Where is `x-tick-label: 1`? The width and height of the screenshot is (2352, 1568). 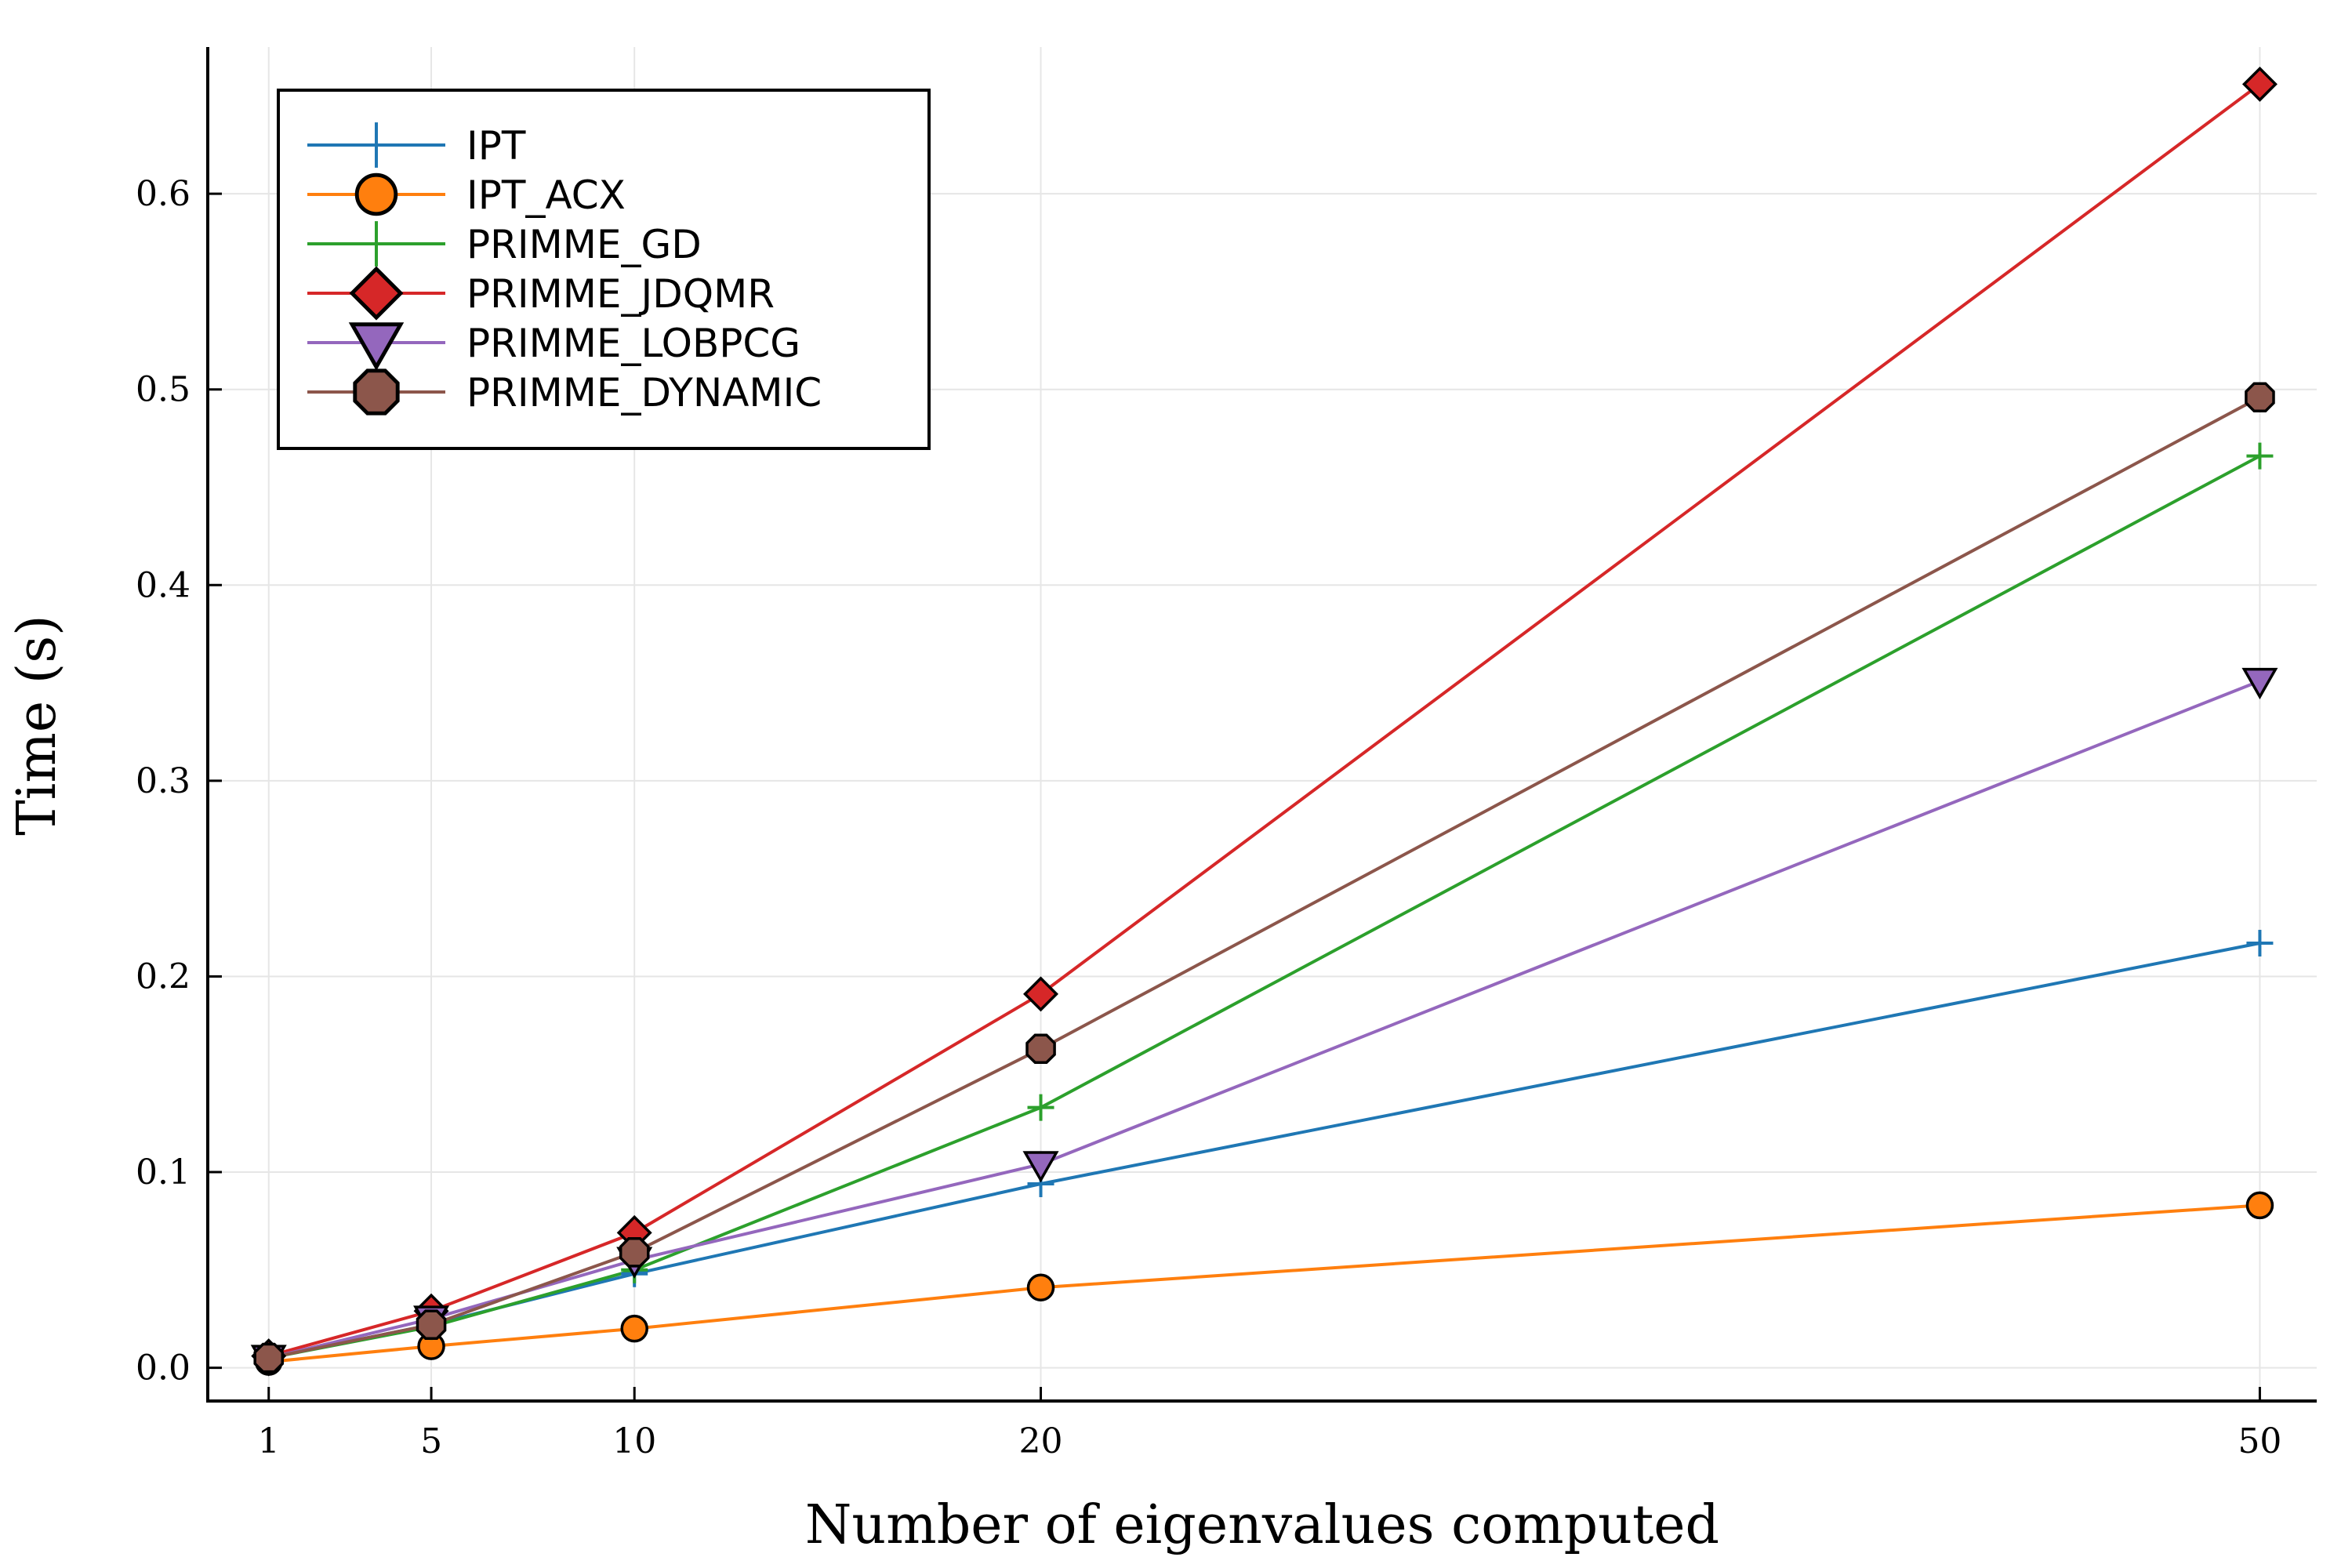
x-tick-label: 1 is located at coordinates (269, 1441).